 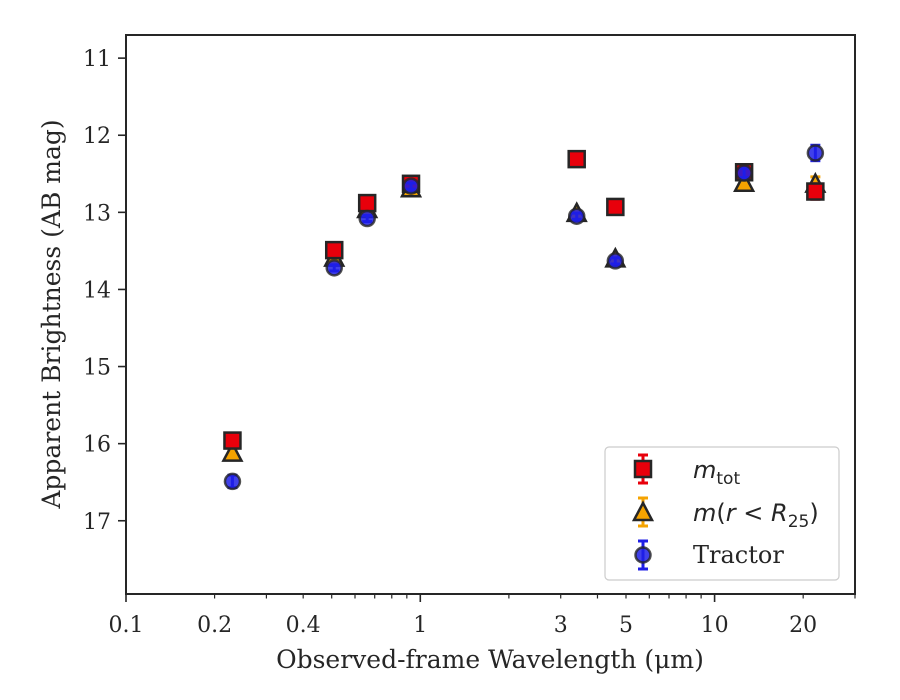 I want to click on legend-entry-mr25: m(r < R25), so click(x=725, y=514).